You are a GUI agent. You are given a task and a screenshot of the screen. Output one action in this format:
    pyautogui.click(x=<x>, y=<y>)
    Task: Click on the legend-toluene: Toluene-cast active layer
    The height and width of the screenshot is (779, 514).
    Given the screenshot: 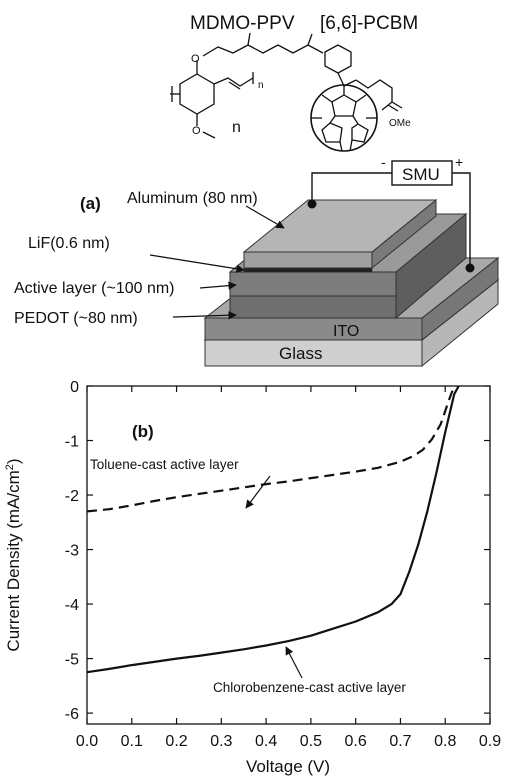 What is the action you would take?
    pyautogui.click(x=164, y=464)
    